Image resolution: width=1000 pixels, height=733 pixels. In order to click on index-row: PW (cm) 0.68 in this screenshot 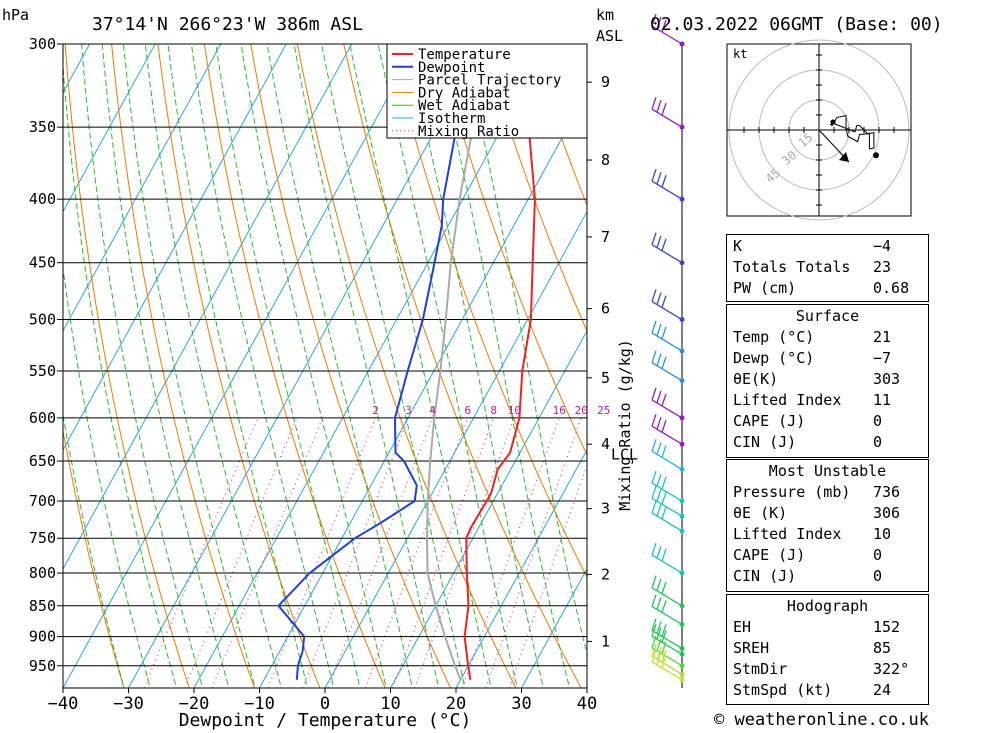, I will do `click(827, 288)`.